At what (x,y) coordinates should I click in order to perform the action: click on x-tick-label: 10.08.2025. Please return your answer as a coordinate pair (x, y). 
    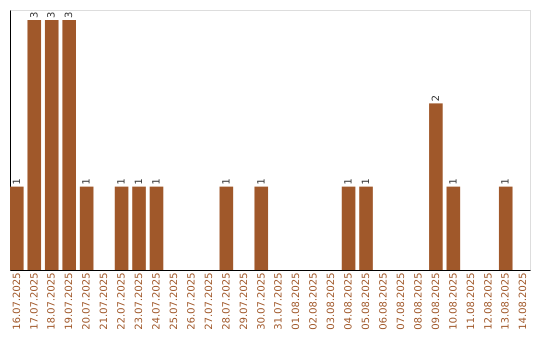
    Looking at the image, I should click on (454, 301).